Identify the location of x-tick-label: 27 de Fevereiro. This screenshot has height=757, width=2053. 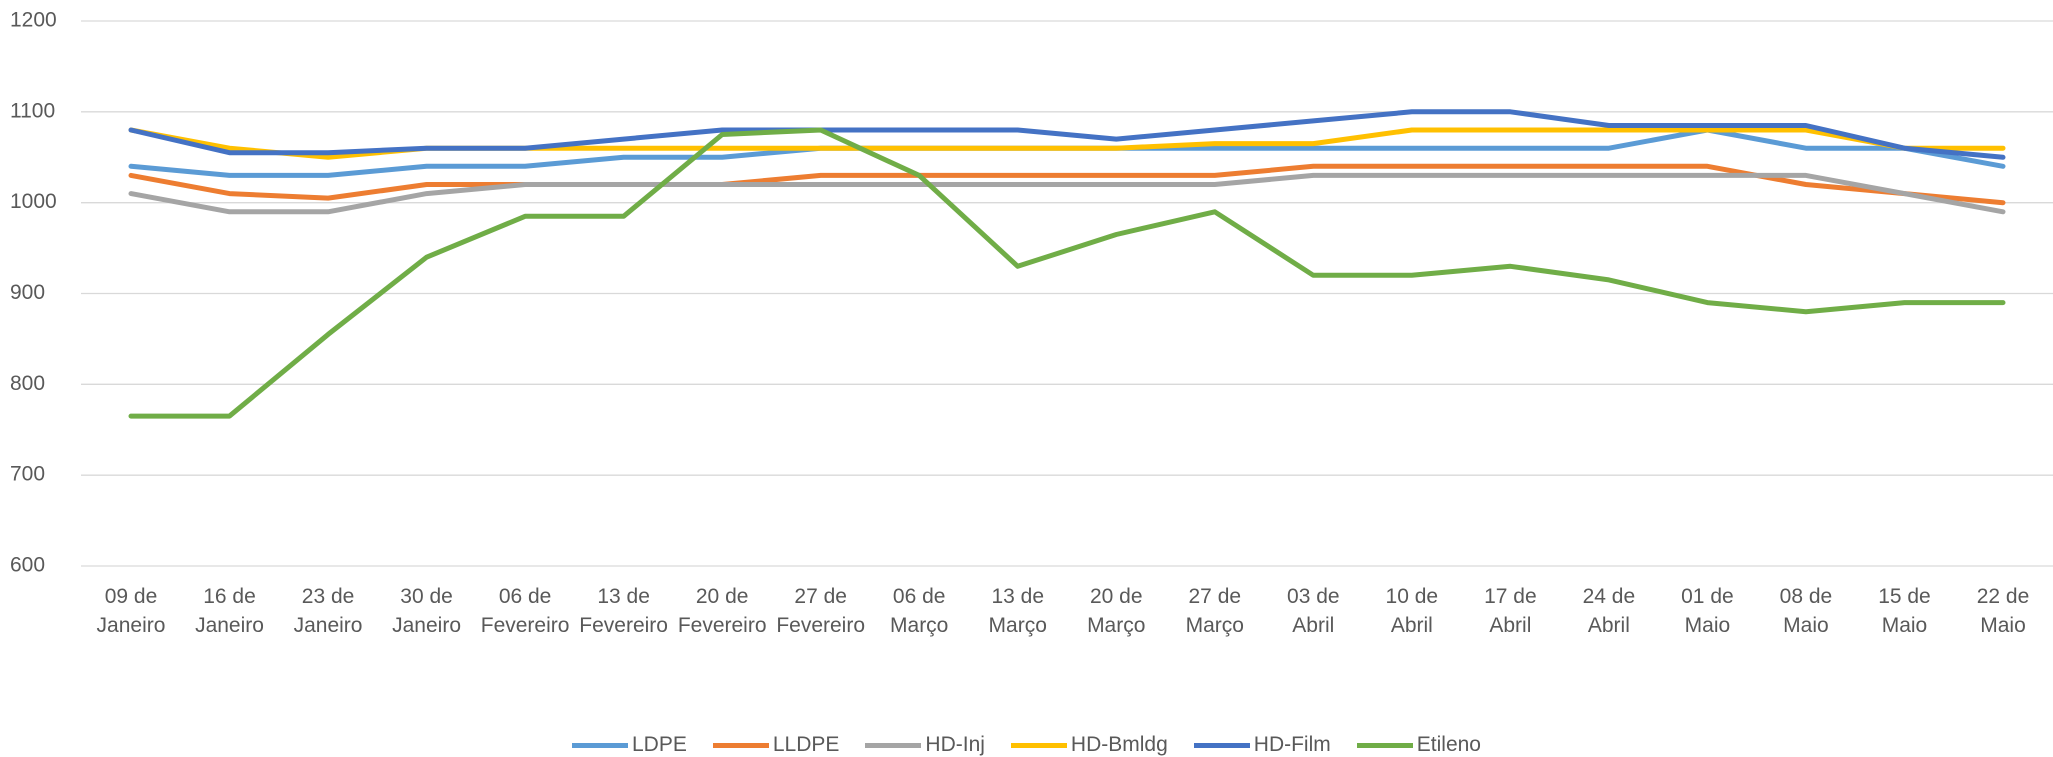
(820, 611).